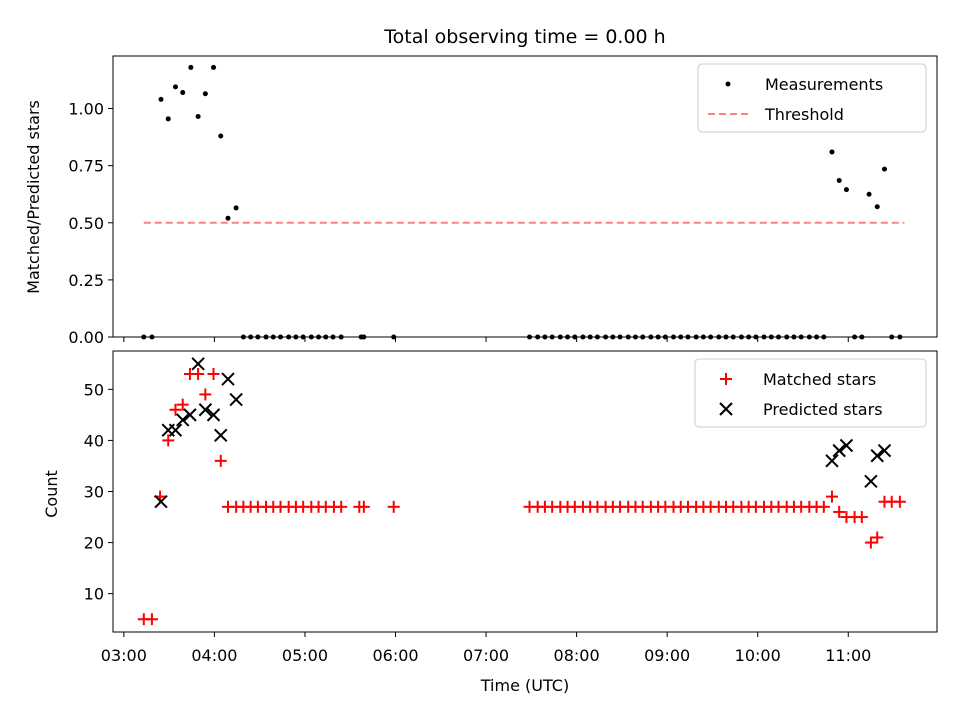  I want to click on ratio-y-tick-label: 0.75, so click(86, 166).